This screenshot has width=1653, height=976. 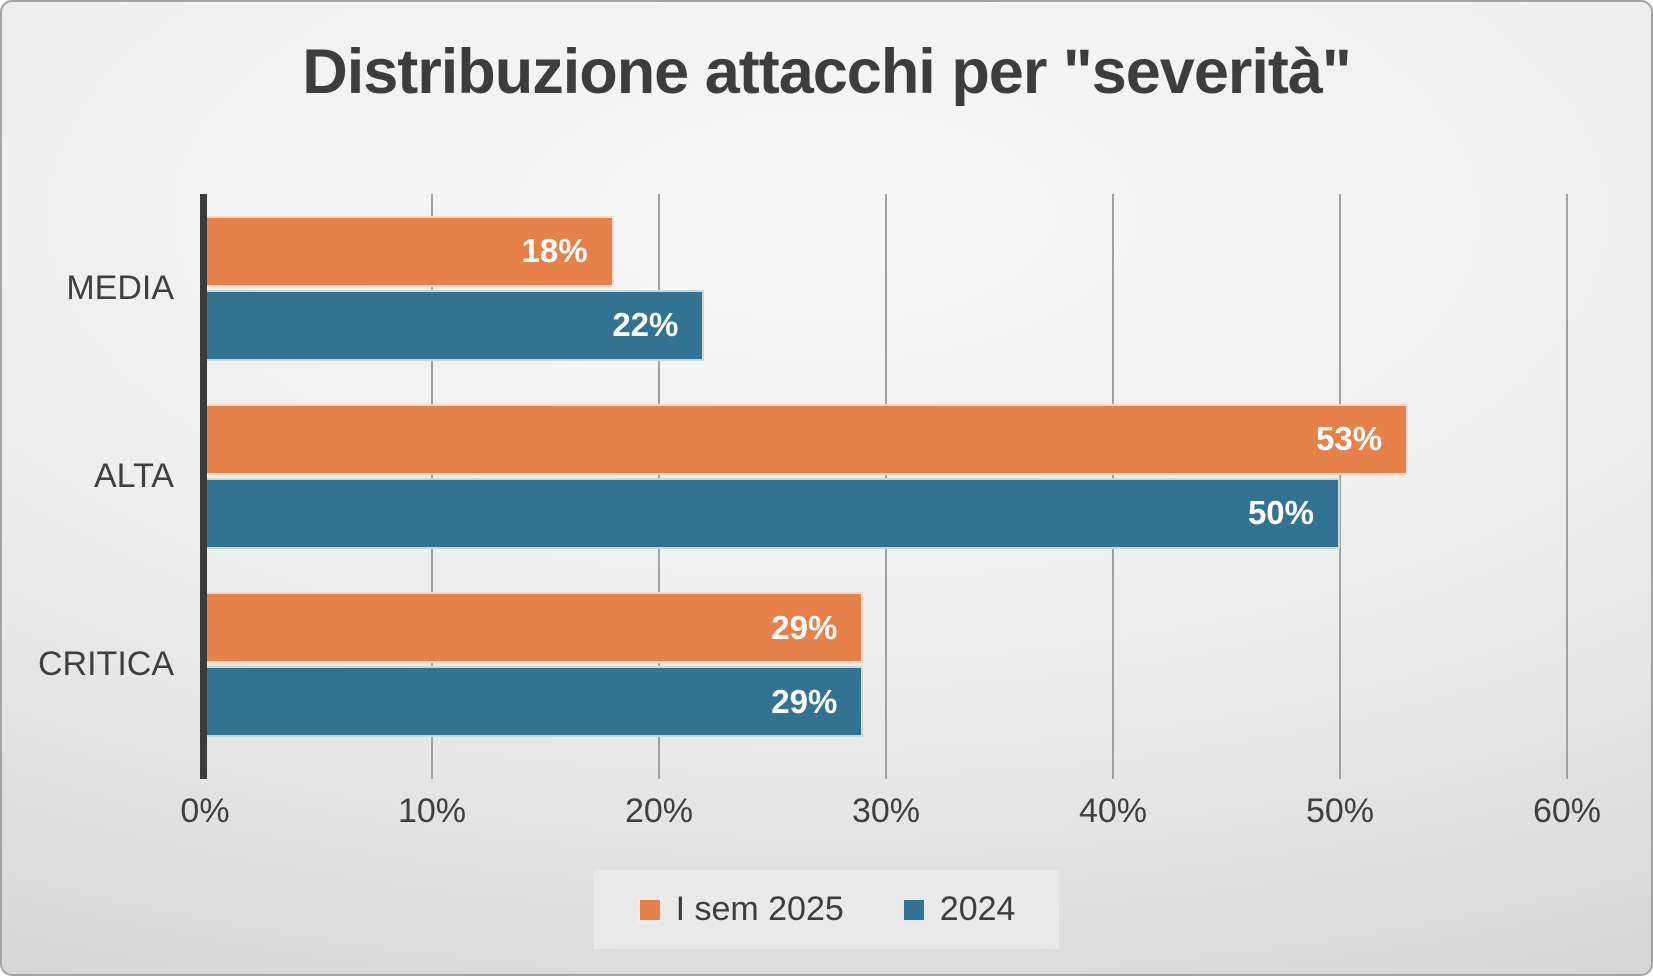 I want to click on bar-data-label: 22%, so click(x=645, y=325).